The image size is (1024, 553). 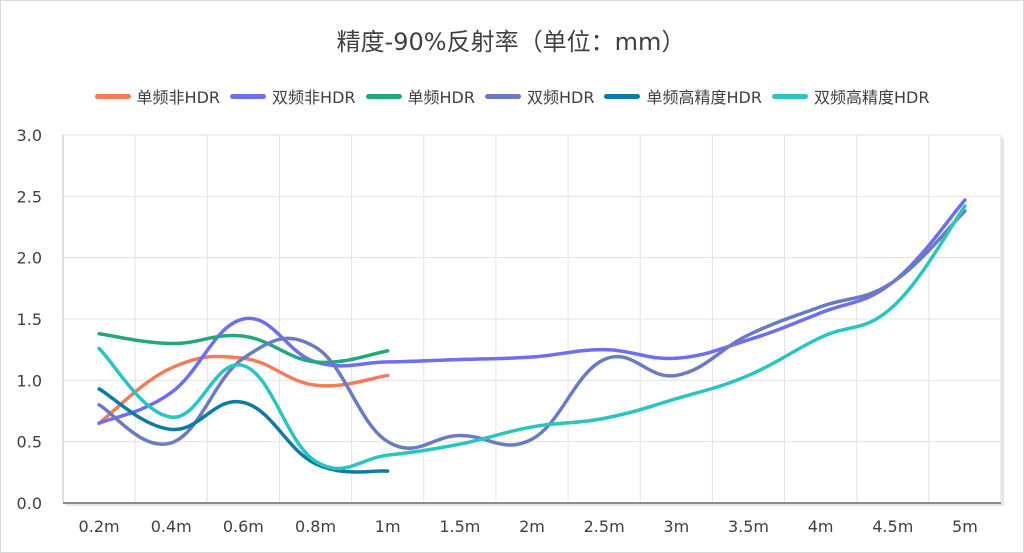 What do you see at coordinates (892, 526) in the screenshot?
I see `x-tick-label: 4.5m` at bounding box center [892, 526].